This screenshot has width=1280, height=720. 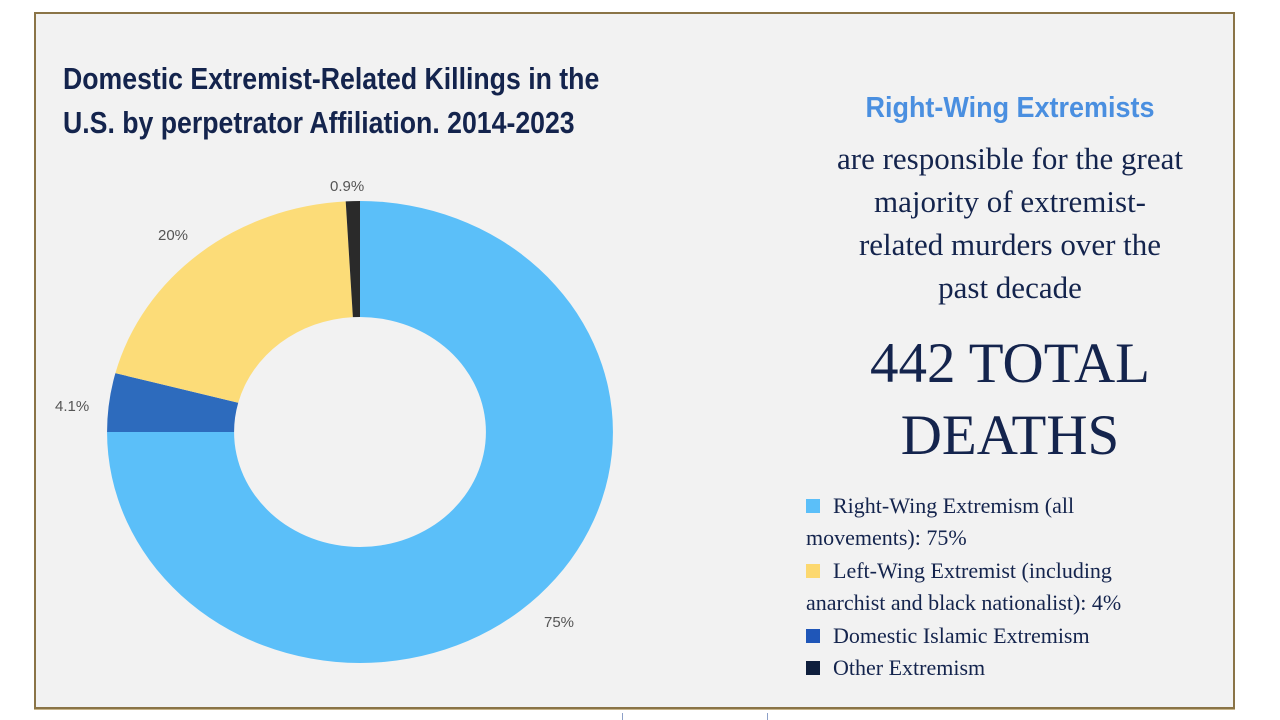 What do you see at coordinates (909, 668) in the screenshot?
I see `legend-label: Other Extremism` at bounding box center [909, 668].